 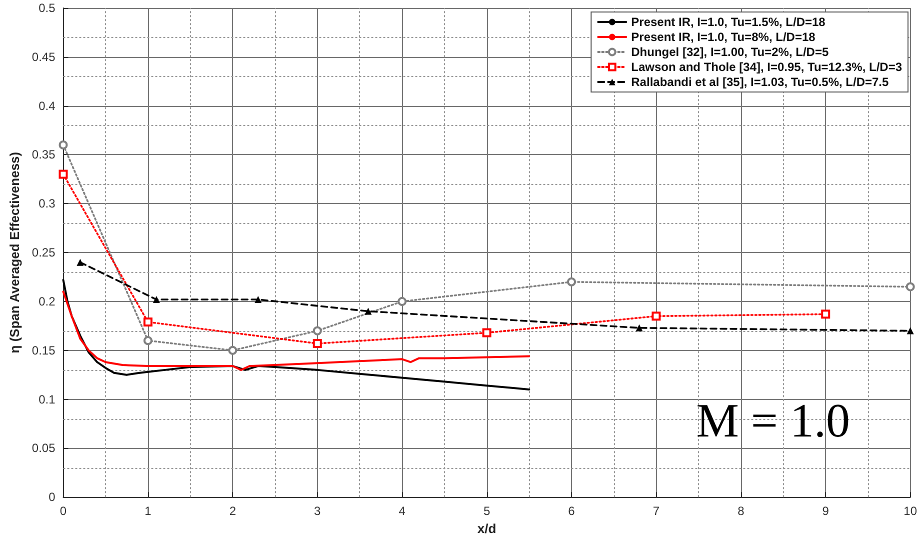 What do you see at coordinates (44, 57) in the screenshot?
I see `y-tick-label: 0.45` at bounding box center [44, 57].